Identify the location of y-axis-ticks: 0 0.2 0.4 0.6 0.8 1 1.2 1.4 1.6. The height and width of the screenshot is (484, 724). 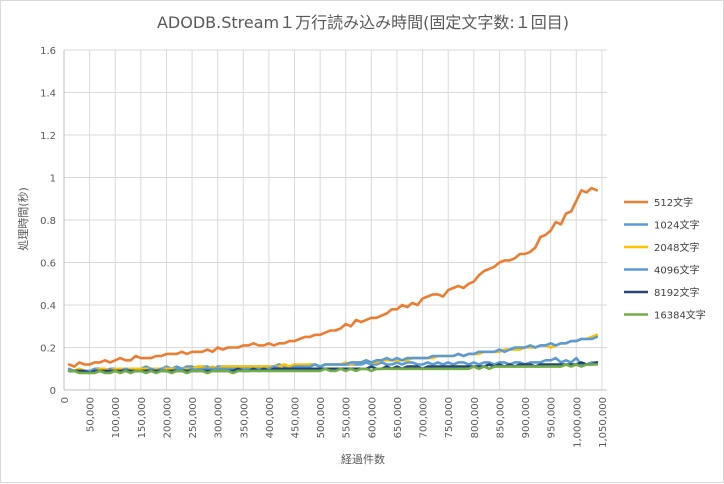
(48, 221).